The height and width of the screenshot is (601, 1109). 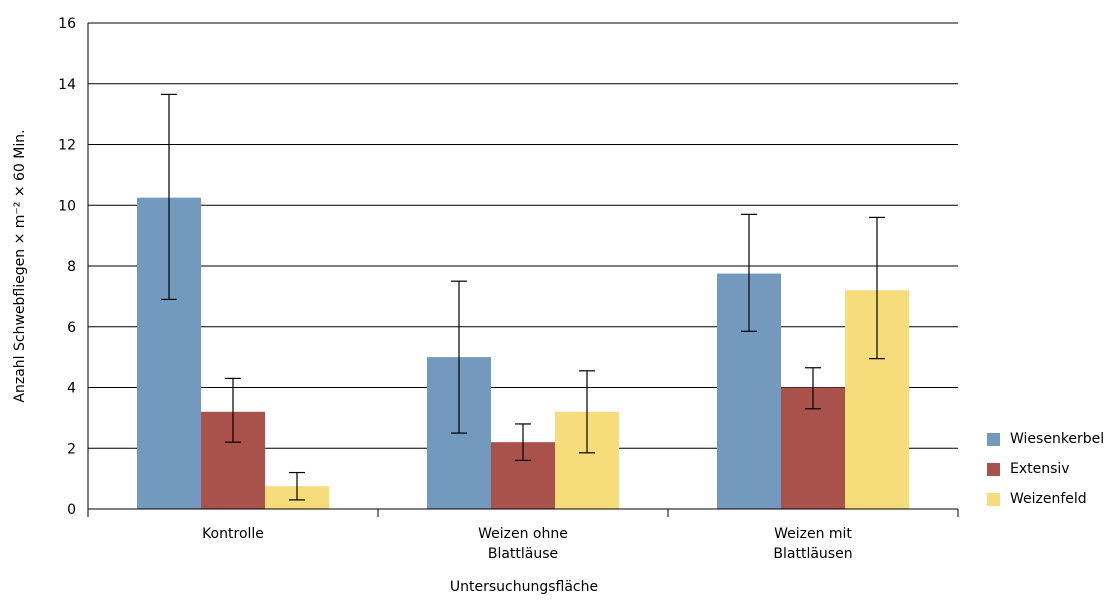 I want to click on y-tick-label: 16, so click(x=67, y=24).